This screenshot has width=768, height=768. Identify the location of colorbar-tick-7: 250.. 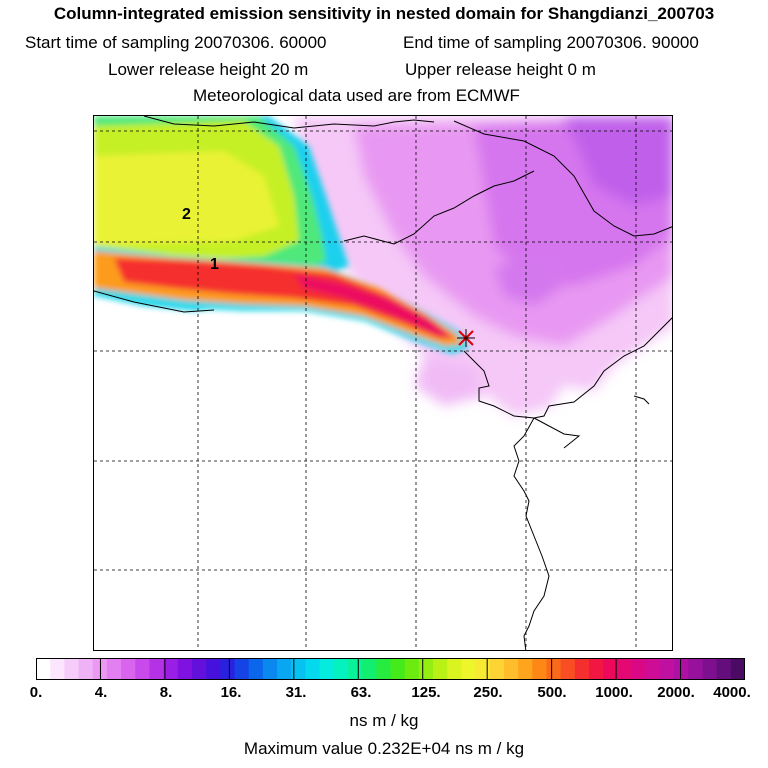
(488, 692).